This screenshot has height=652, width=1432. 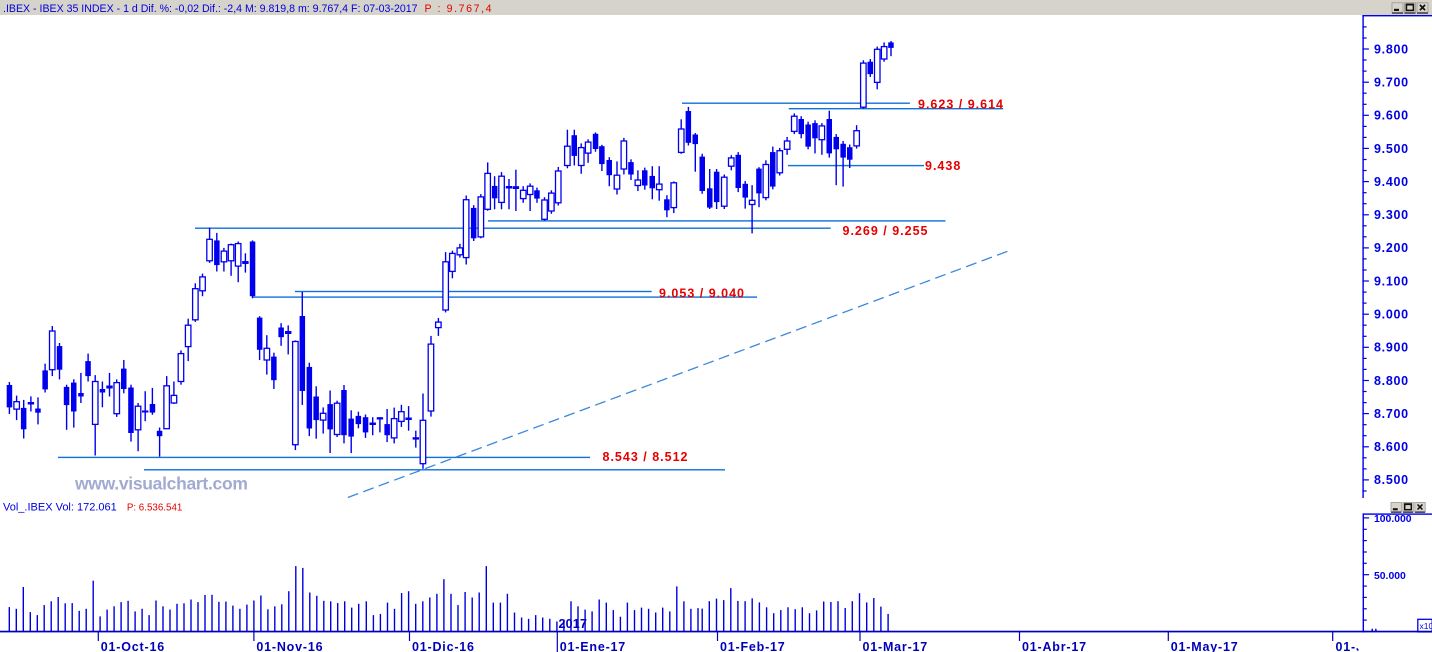 What do you see at coordinates (92, 508) in the screenshot?
I see `svg-text:Vol_.IBEX Vol: 172.061 P: 6.: Vol_.IBEX Vol: 172.061 P: 6.536.541` at bounding box center [92, 508].